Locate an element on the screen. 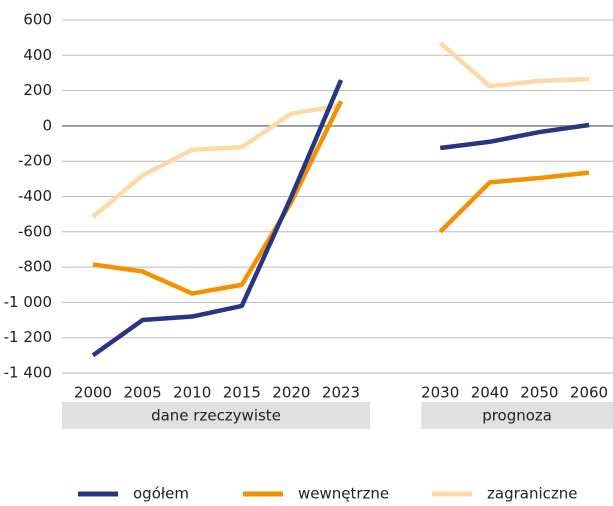  x-tick-label: 2015 is located at coordinates (242, 393).